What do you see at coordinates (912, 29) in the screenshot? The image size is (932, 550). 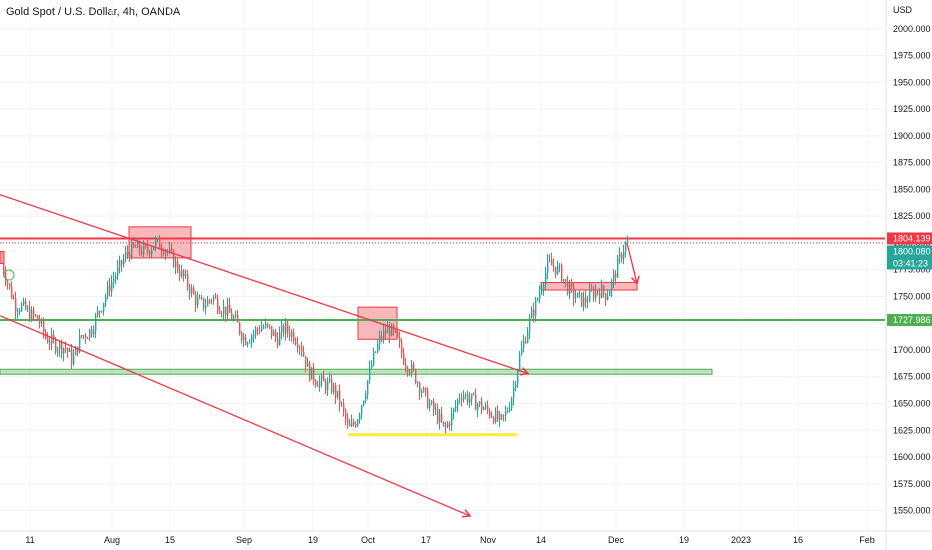 I see `y-tick-label: 2000.000` at bounding box center [912, 29].